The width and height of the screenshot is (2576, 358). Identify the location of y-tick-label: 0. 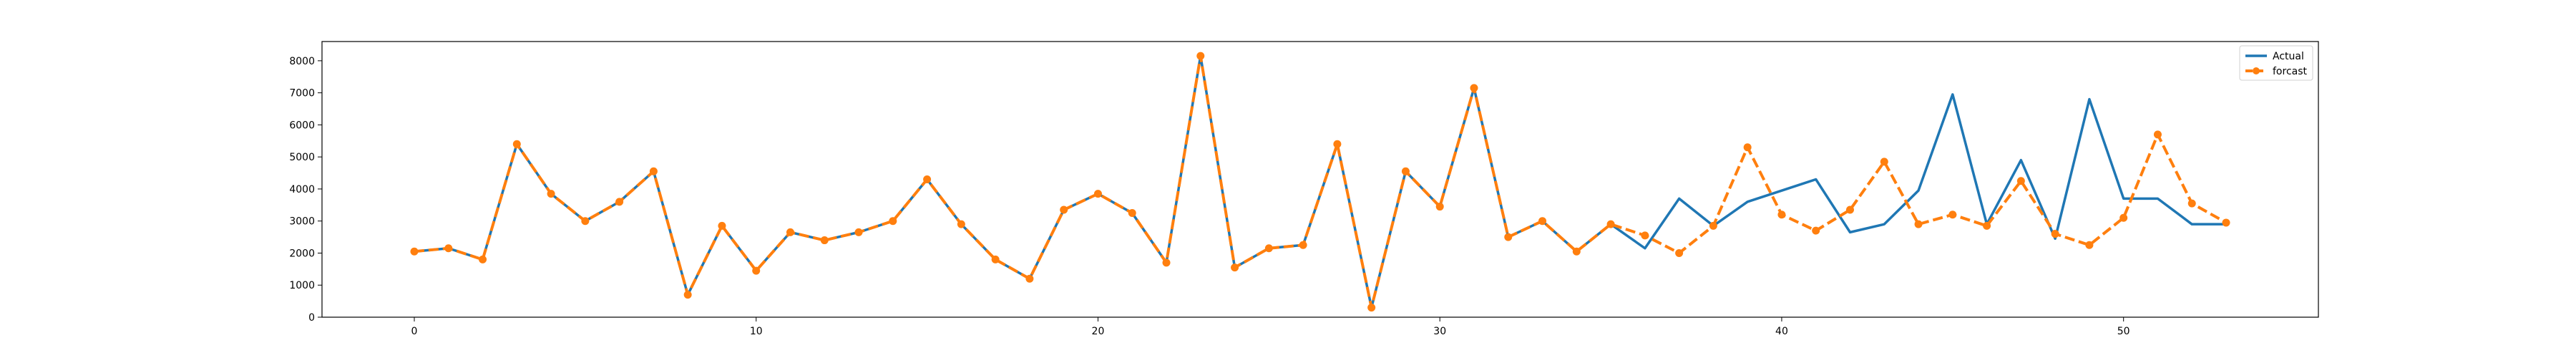
(311, 318).